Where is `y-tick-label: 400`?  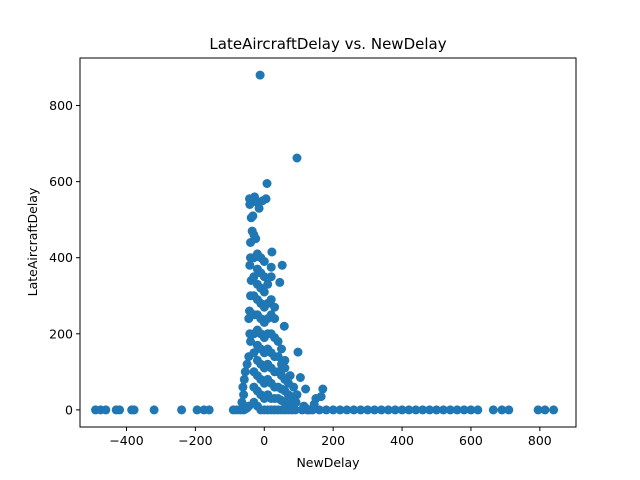
y-tick-label: 400 is located at coordinates (61, 257).